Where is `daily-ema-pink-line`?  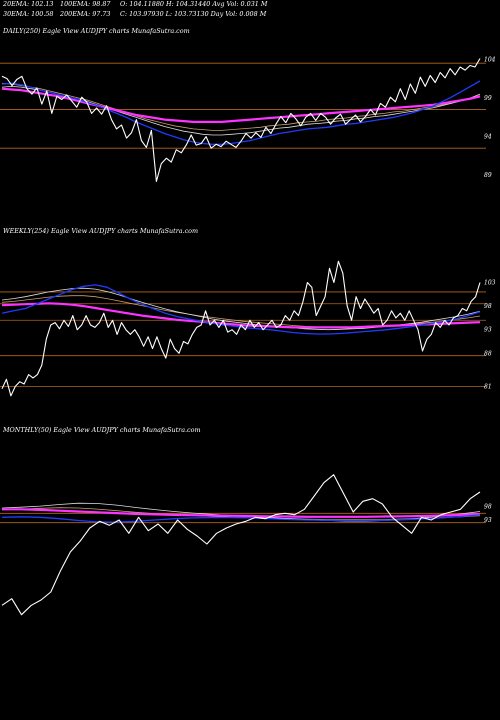 daily-ema-pink-line is located at coordinates (241, 105).